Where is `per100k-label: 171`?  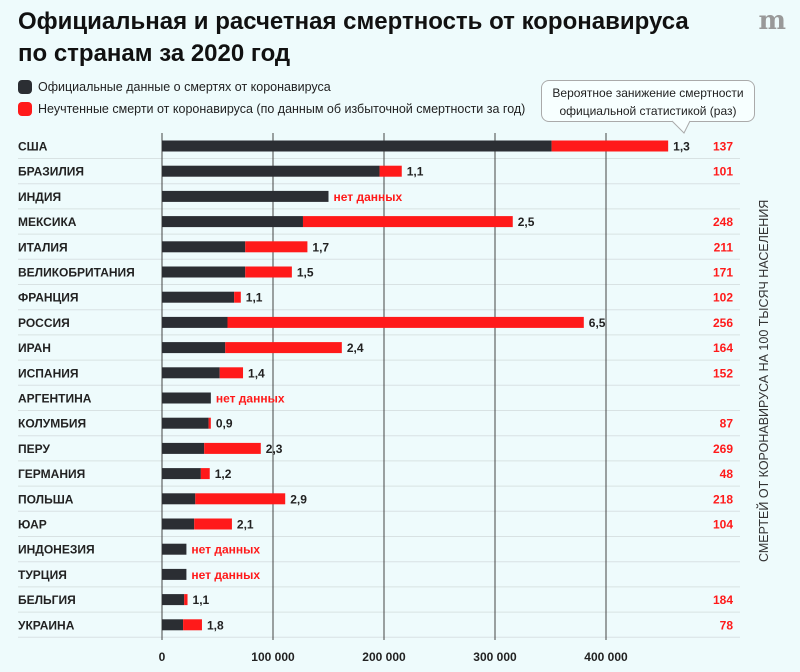 per100k-label: 171 is located at coordinates (723, 273).